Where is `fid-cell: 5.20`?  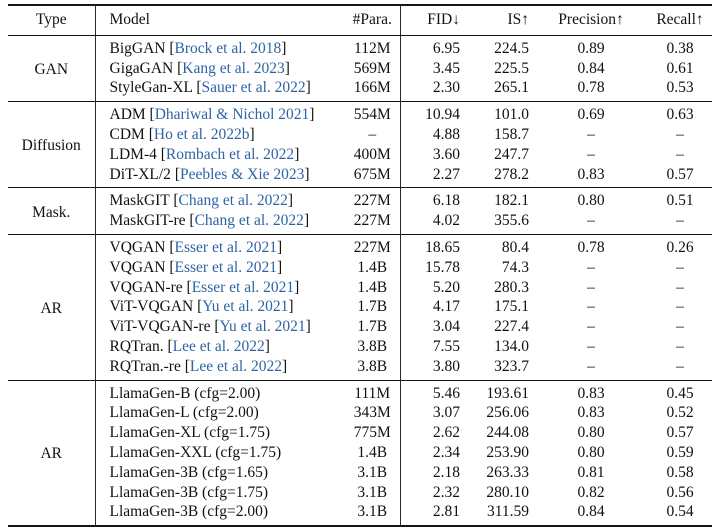 fid-cell: 5.20 is located at coordinates (446, 287).